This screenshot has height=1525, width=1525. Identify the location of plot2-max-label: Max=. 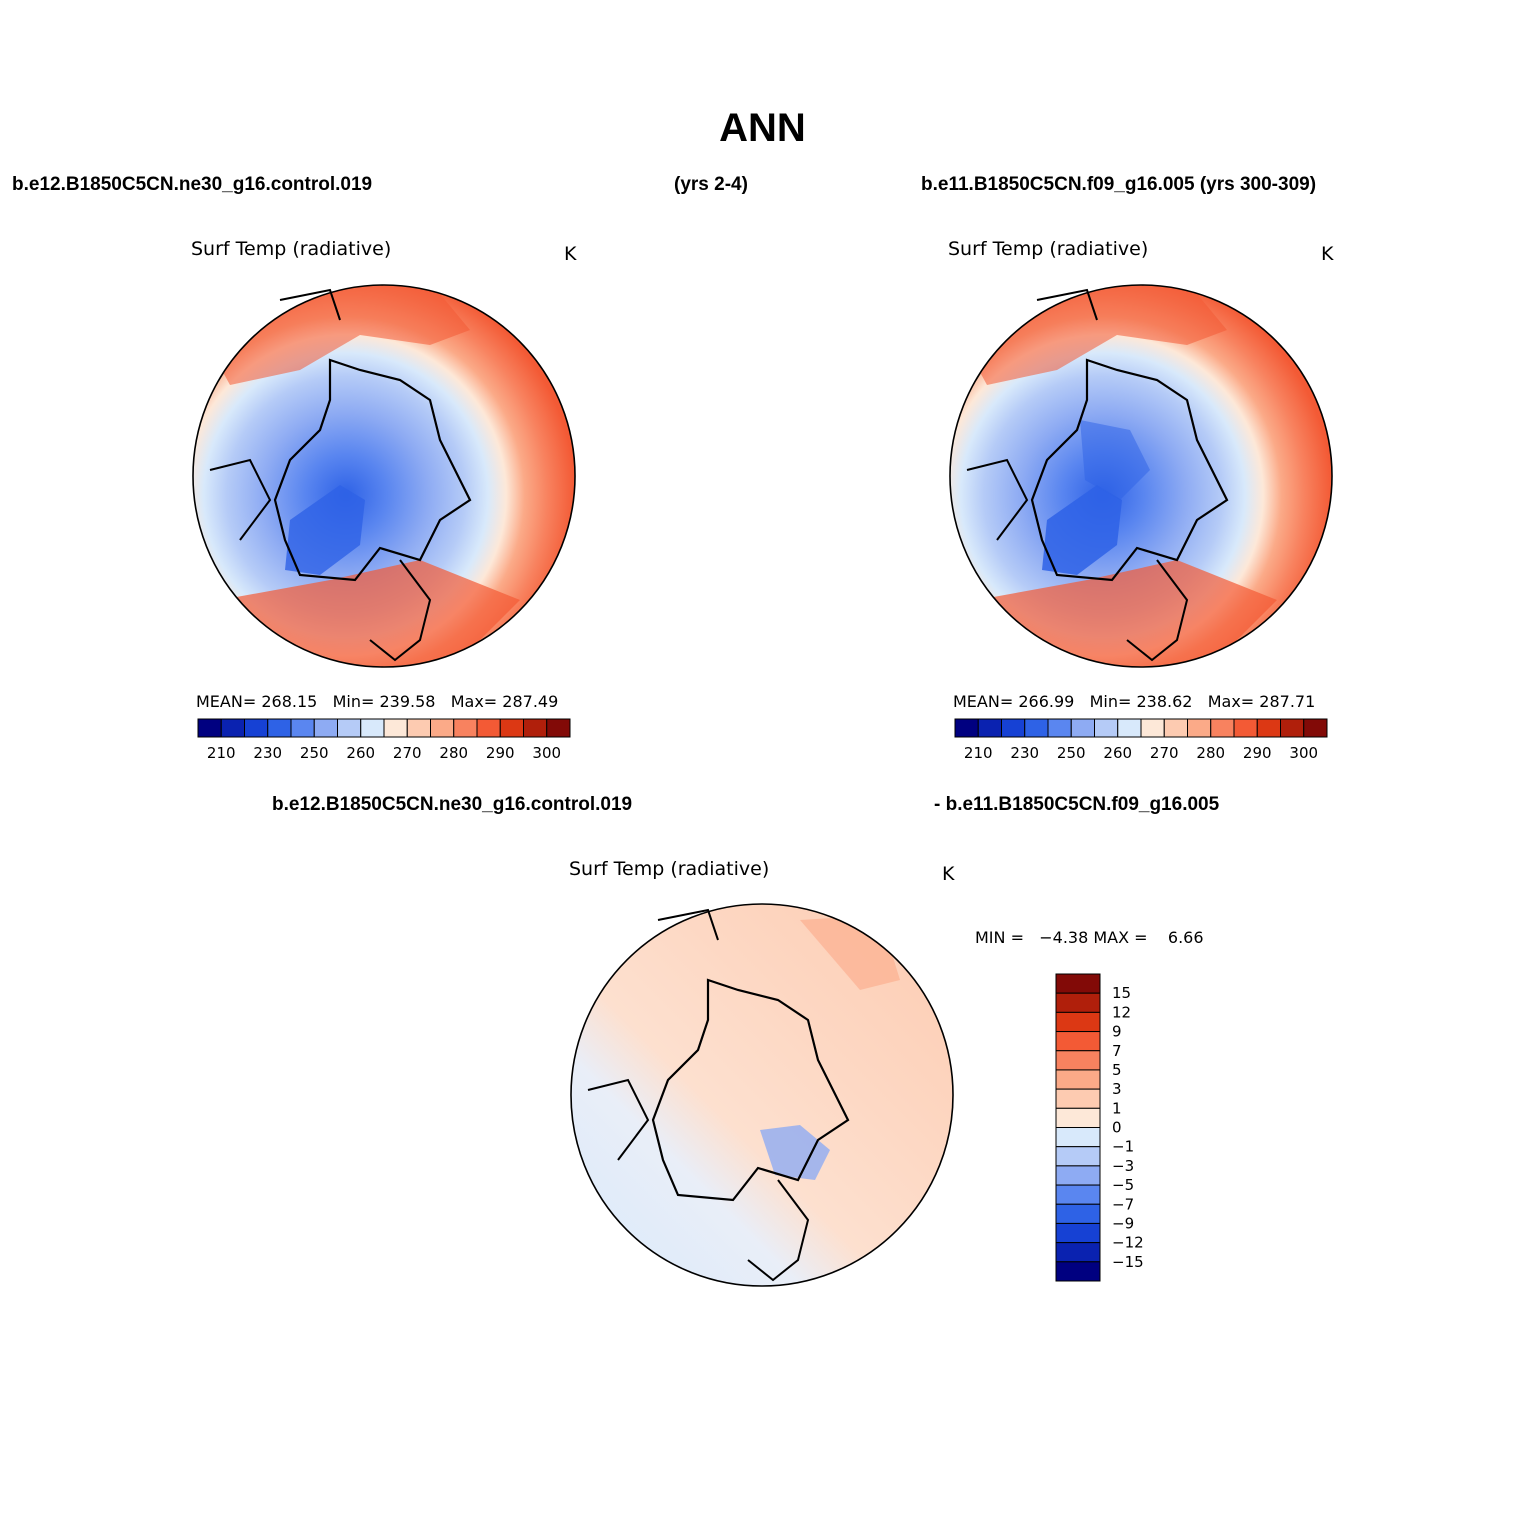
(1231, 701).